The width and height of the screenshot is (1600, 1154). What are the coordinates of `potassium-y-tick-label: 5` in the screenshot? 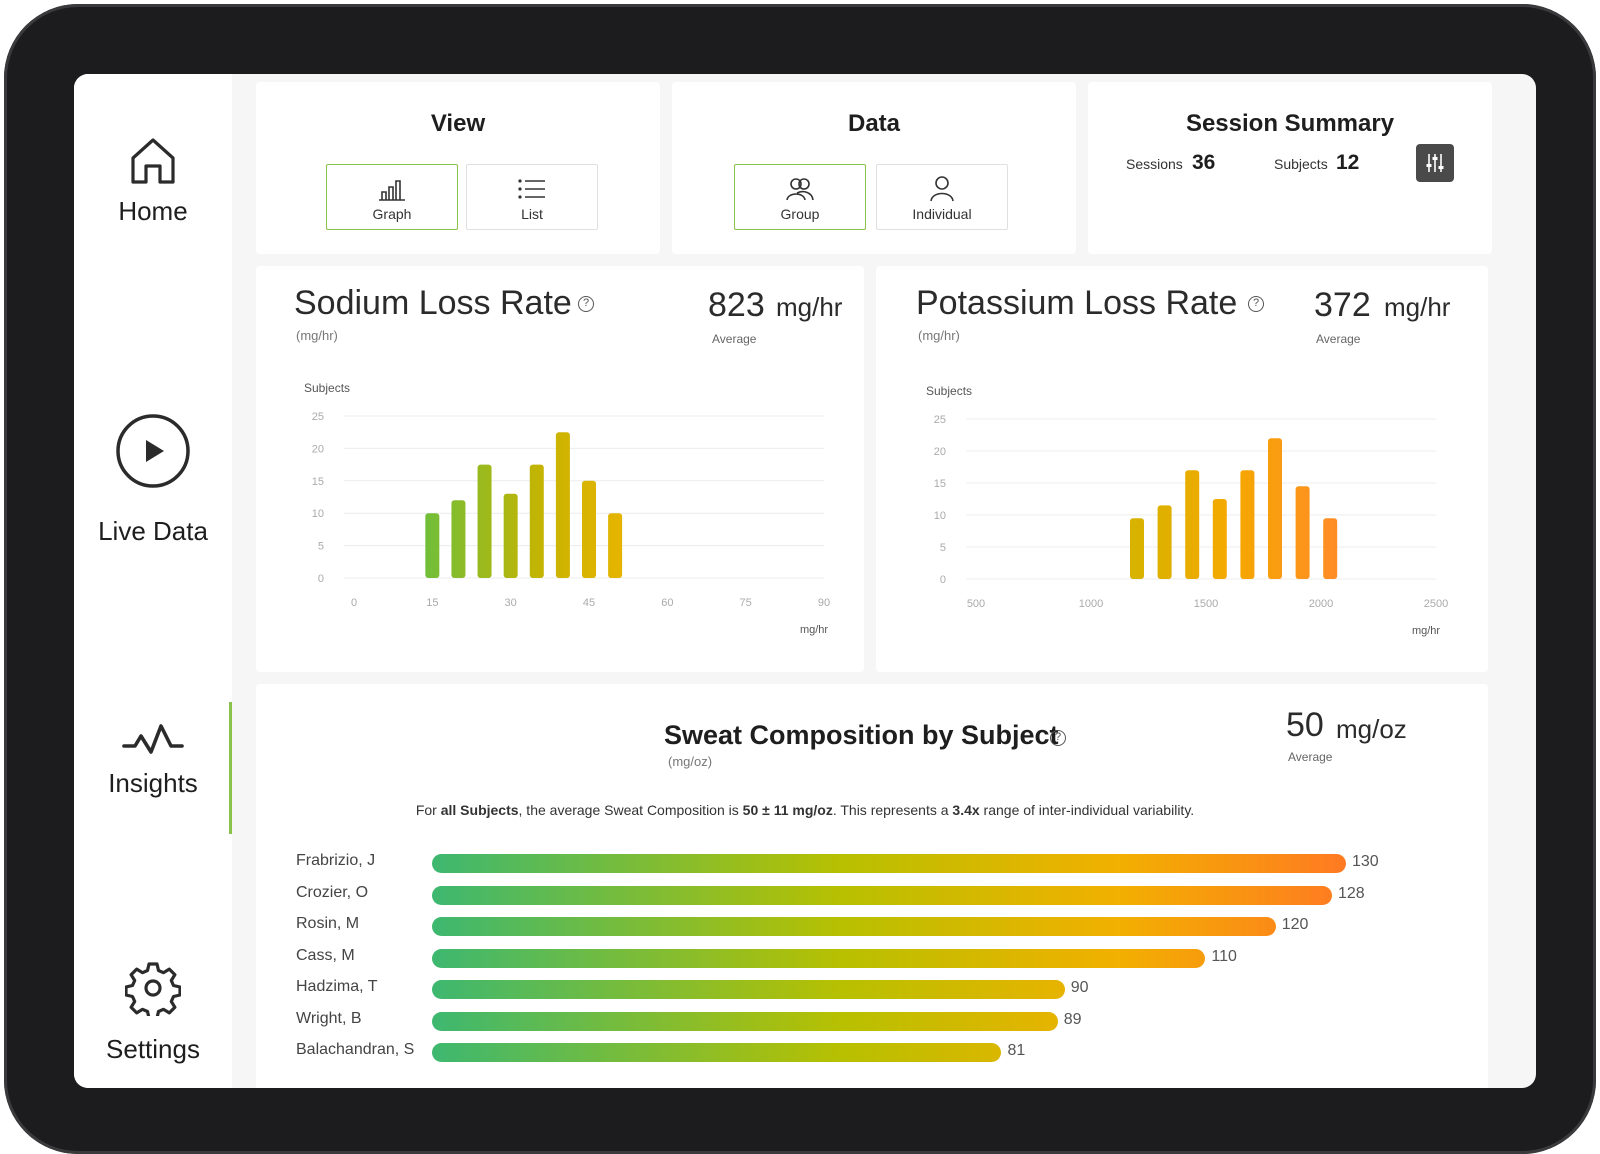 It's located at (943, 548).